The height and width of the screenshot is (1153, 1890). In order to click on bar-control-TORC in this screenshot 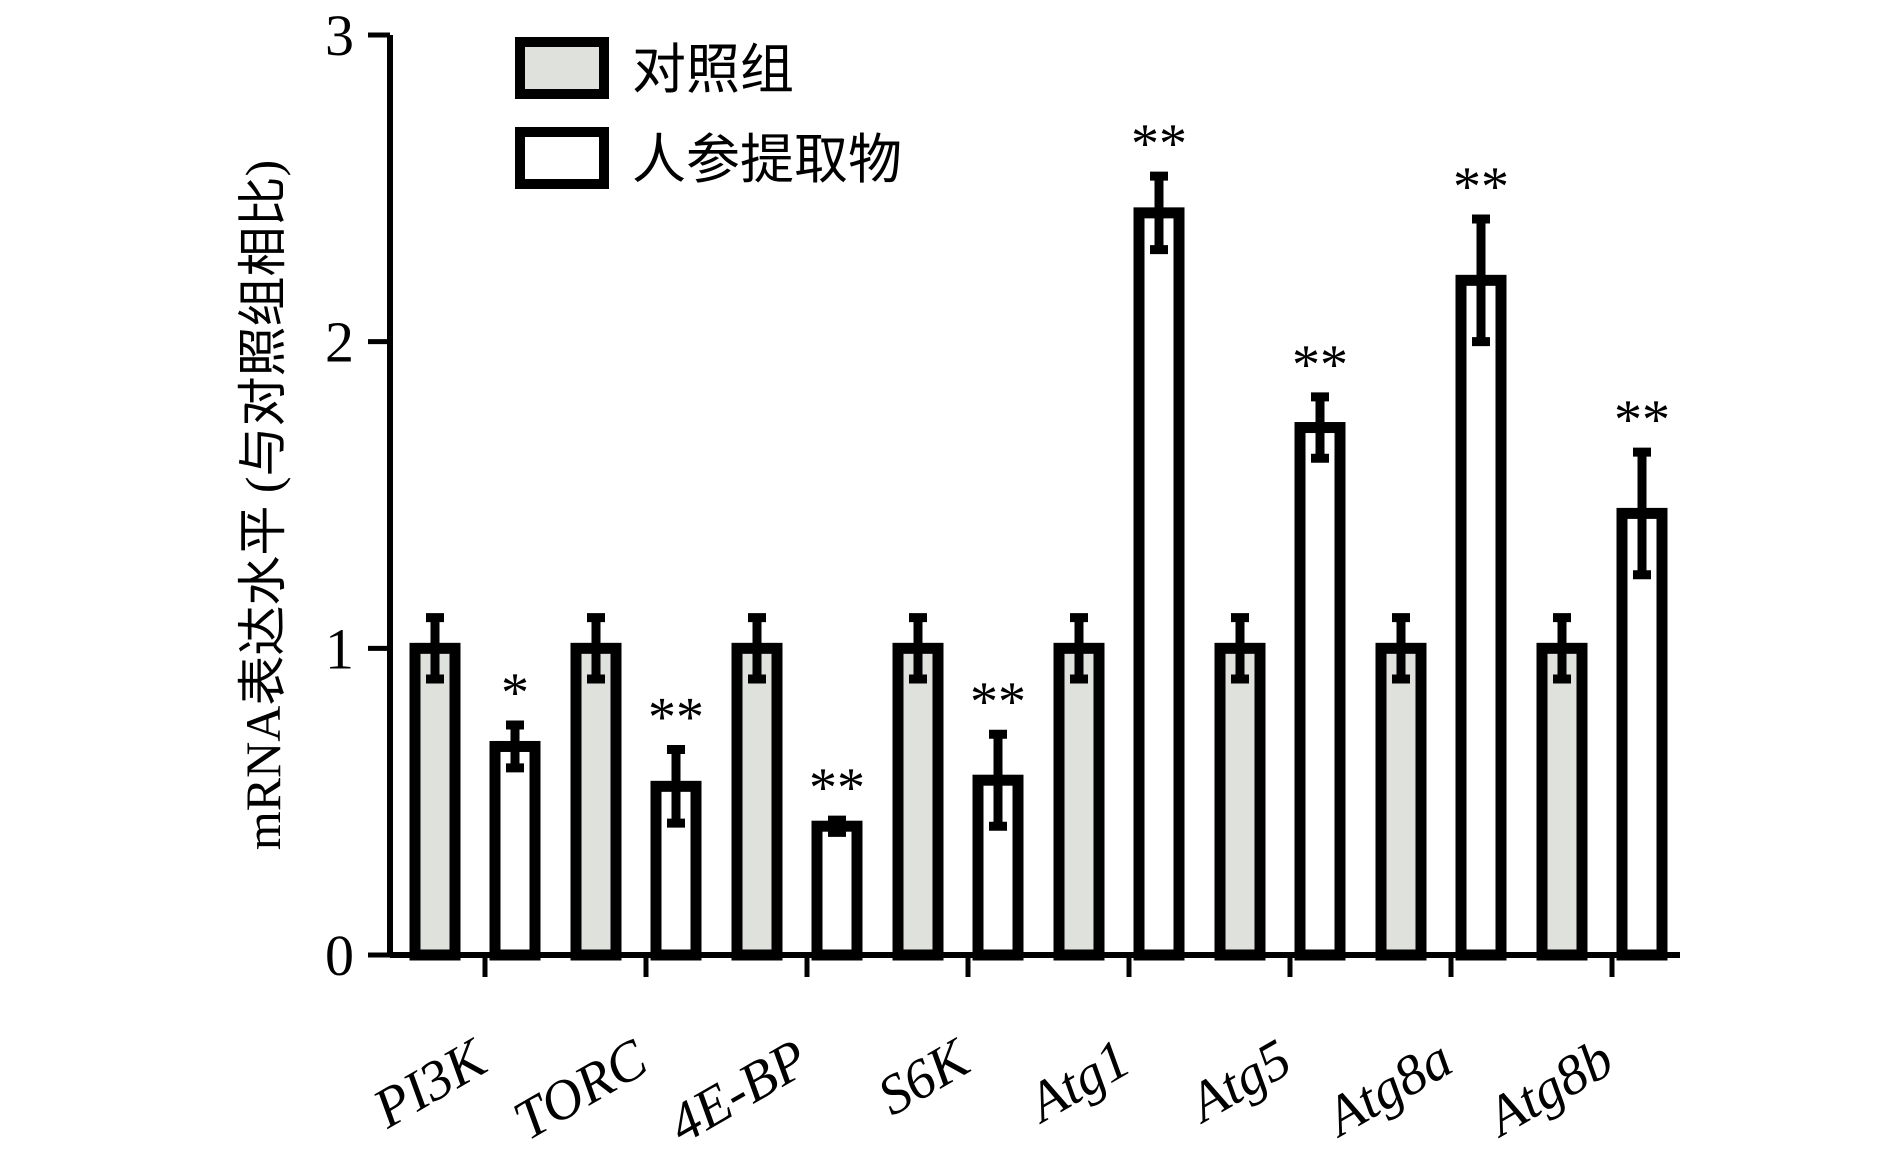, I will do `click(596, 801)`.